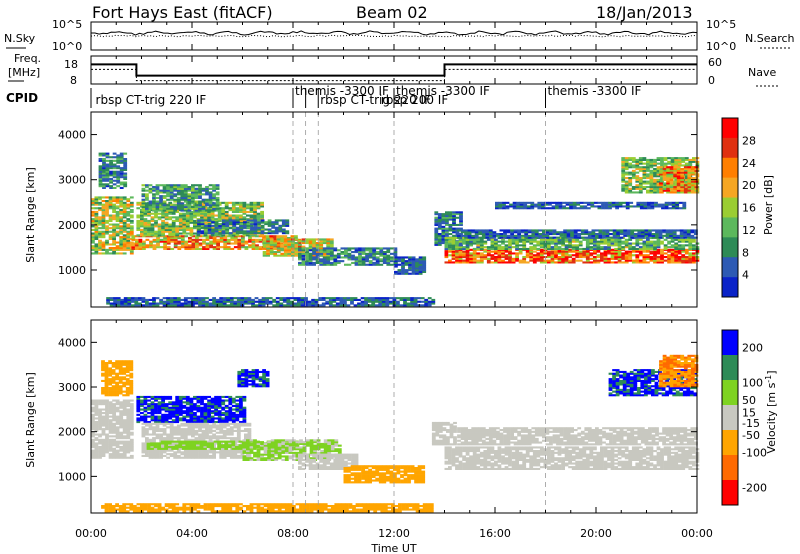 This screenshot has width=800, height=554. What do you see at coordinates (730, 187) in the screenshot?
I see `colorbar-swatch` at bounding box center [730, 187].